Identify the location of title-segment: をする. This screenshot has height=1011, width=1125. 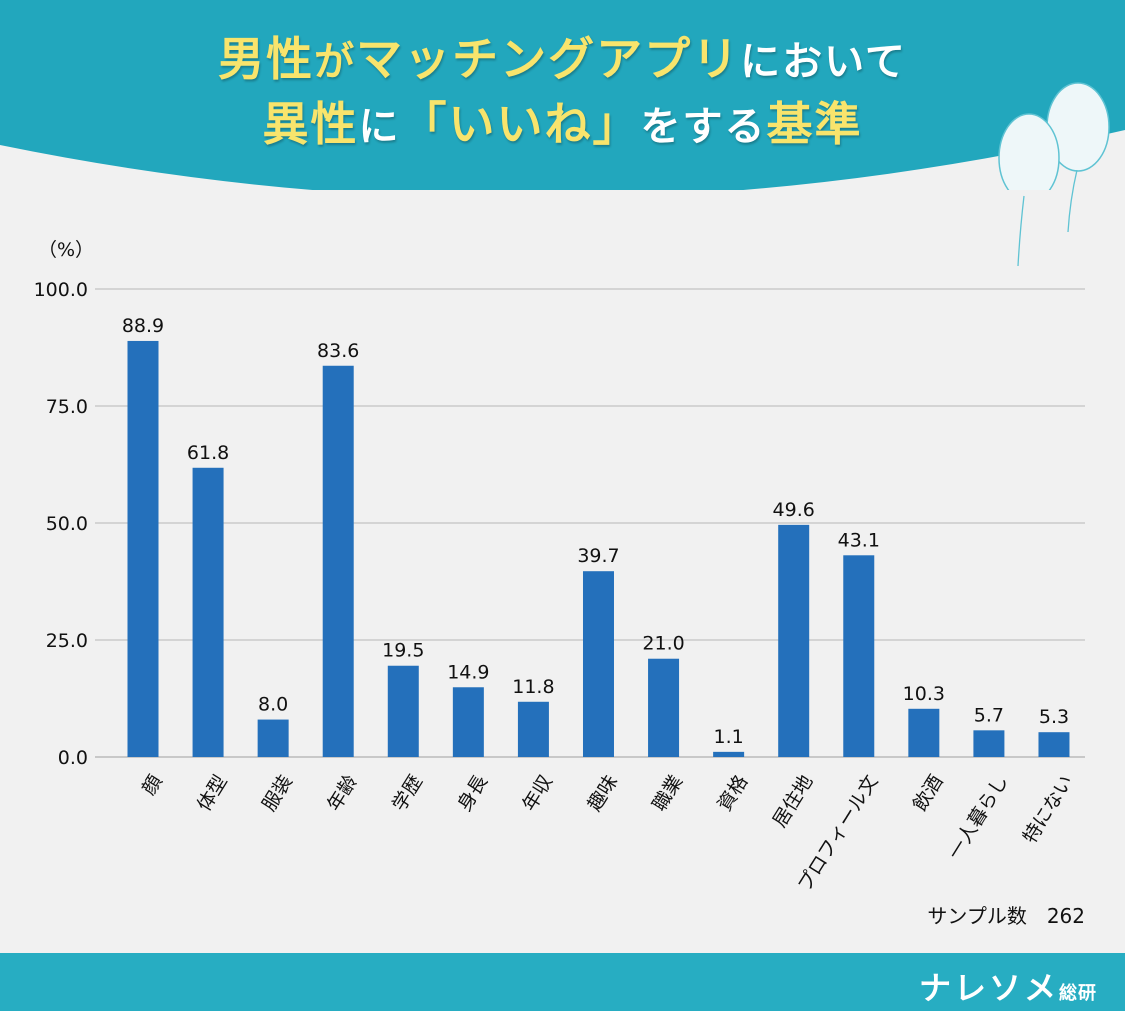
(703, 127).